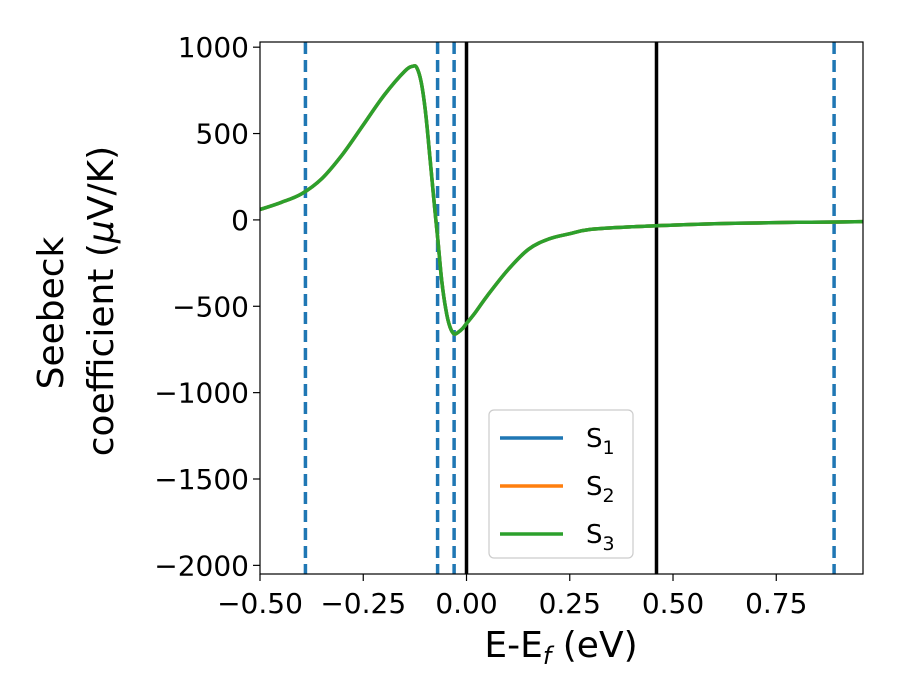 The height and width of the screenshot is (700, 900). What do you see at coordinates (101, 301) in the screenshot?
I see `y-axis-label-line2: coefficient (μV/K)` at bounding box center [101, 301].